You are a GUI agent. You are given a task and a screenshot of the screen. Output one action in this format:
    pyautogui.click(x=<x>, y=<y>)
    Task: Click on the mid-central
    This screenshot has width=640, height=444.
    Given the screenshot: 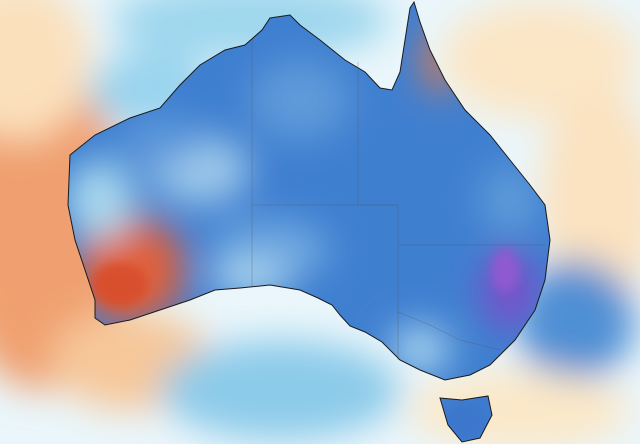 What is the action you would take?
    pyautogui.click(x=270, y=250)
    